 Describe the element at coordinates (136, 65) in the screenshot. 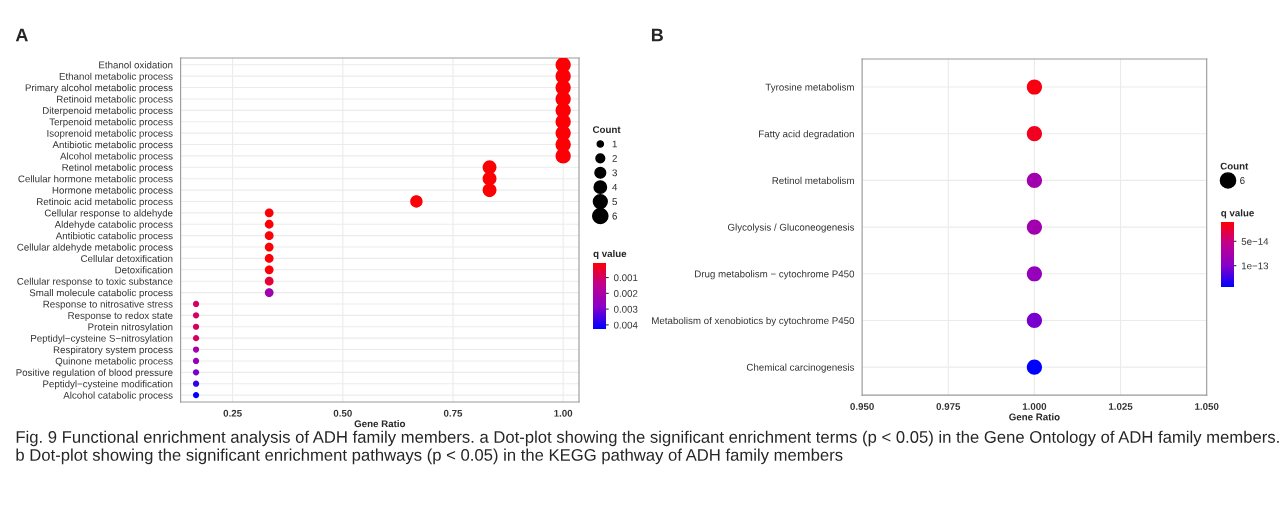

I see `y-tick-label: Ethanol oxidation` at that location.